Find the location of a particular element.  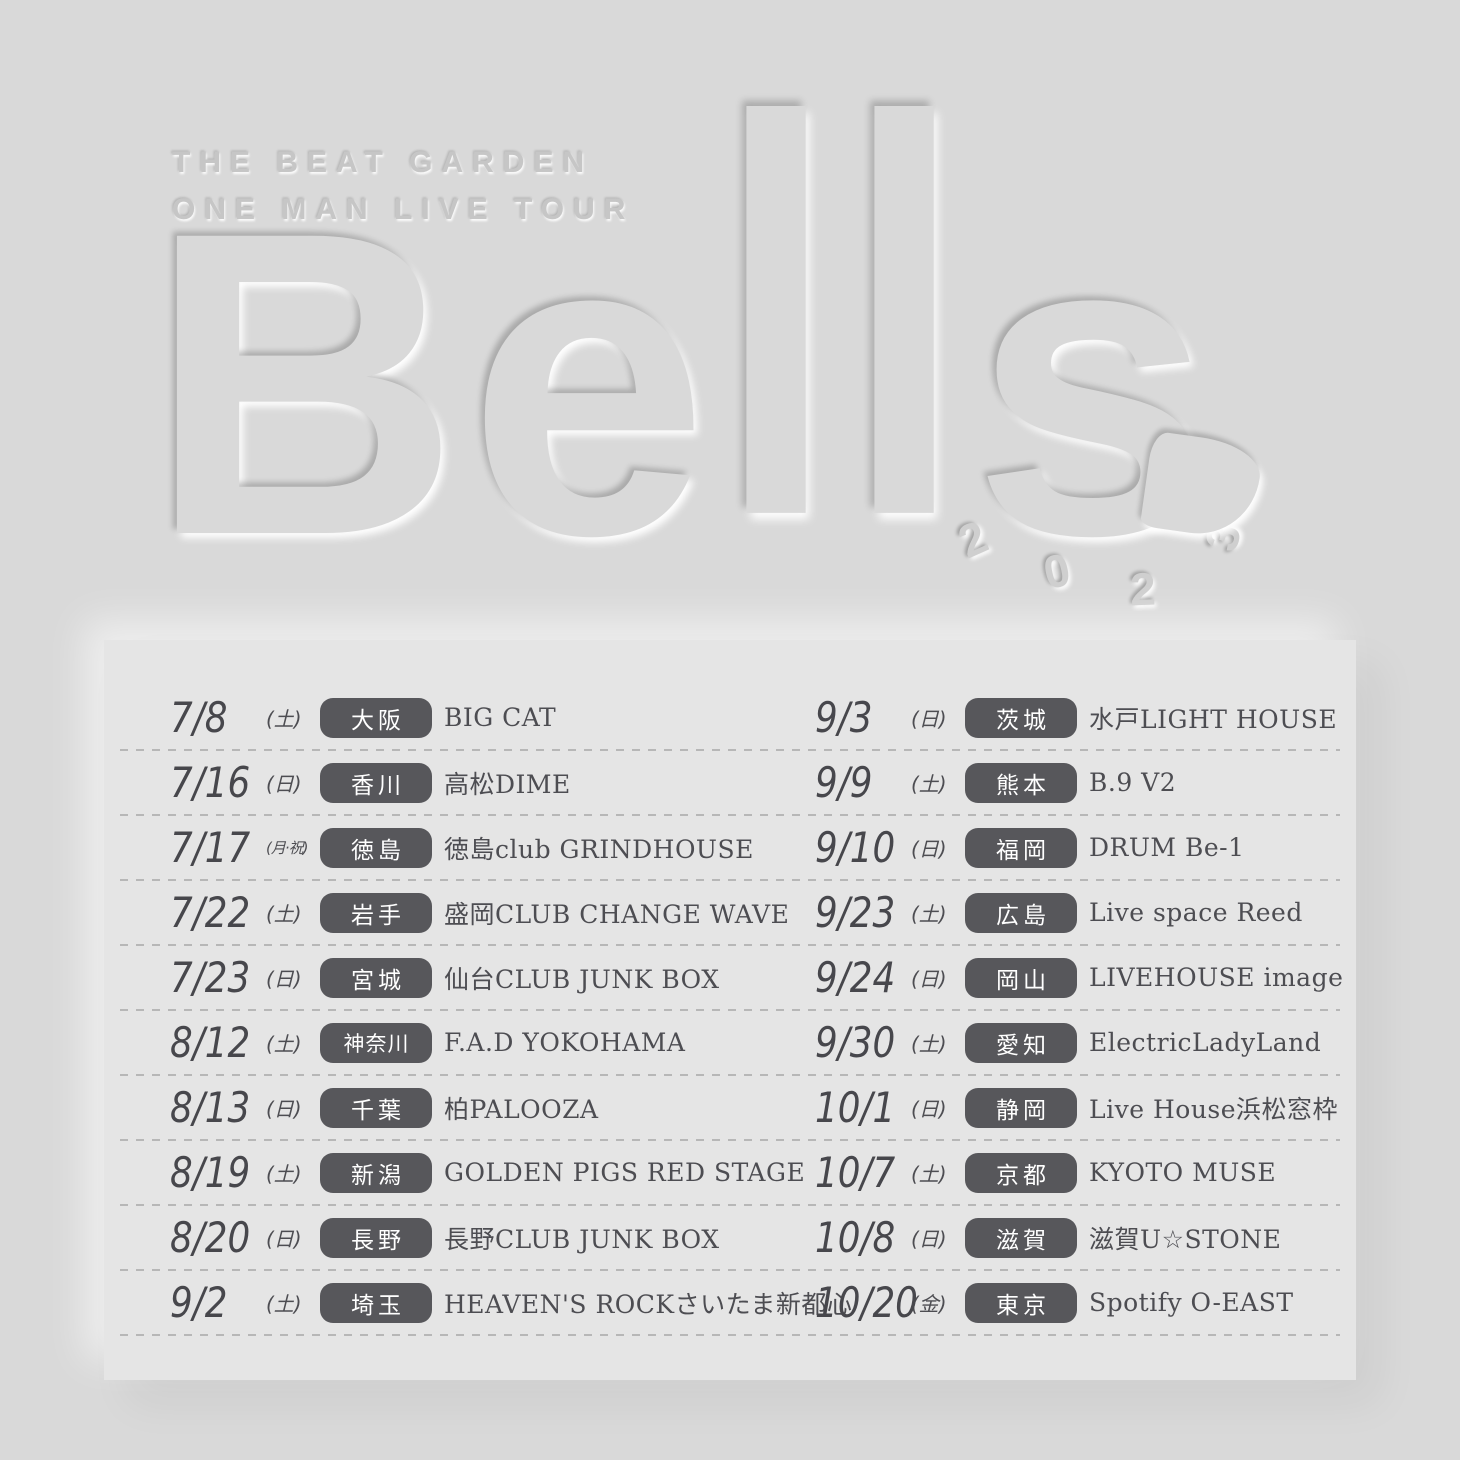

schedule-row: 10/1 (日) 静岡 Live House浜松窓枠 is located at coordinates (1079, 1107).